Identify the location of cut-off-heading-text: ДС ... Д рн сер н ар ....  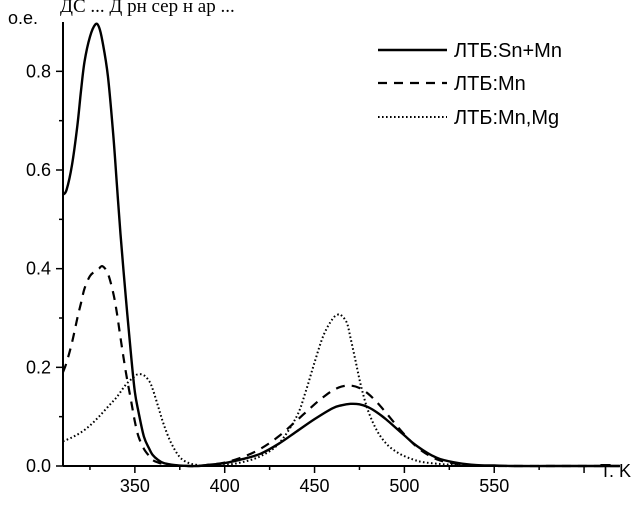
(147, 8).